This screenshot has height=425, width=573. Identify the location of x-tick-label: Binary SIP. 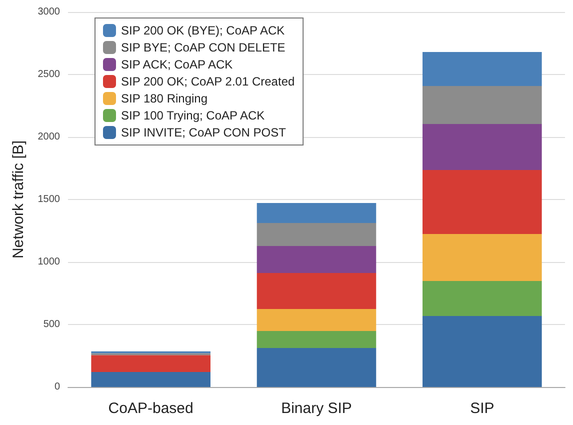
(316, 408).